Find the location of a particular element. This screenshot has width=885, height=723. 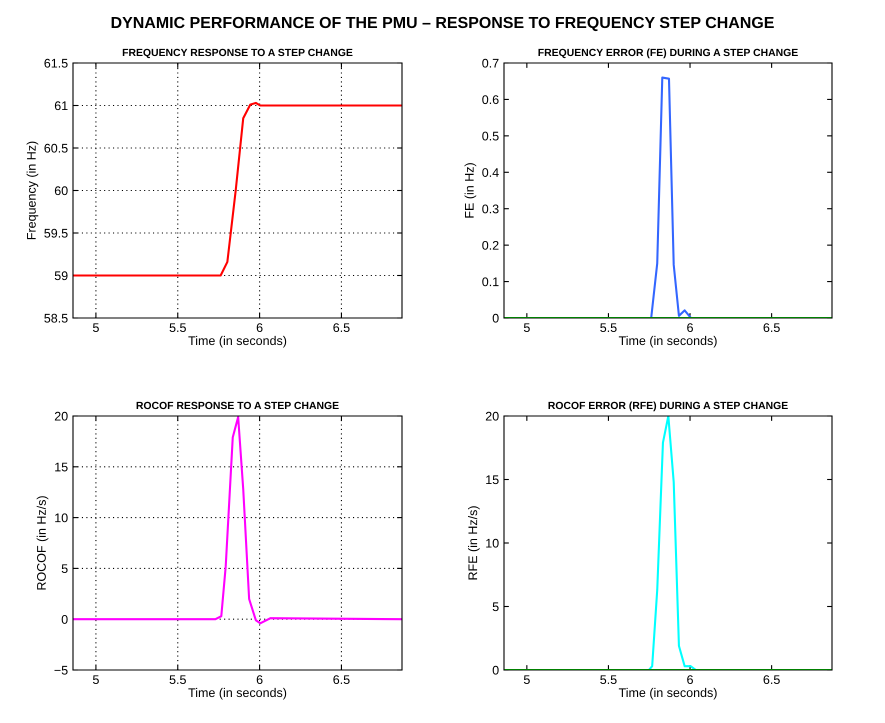

y-axis-title: ROCOF (in Hz/s) is located at coordinates (42, 543).